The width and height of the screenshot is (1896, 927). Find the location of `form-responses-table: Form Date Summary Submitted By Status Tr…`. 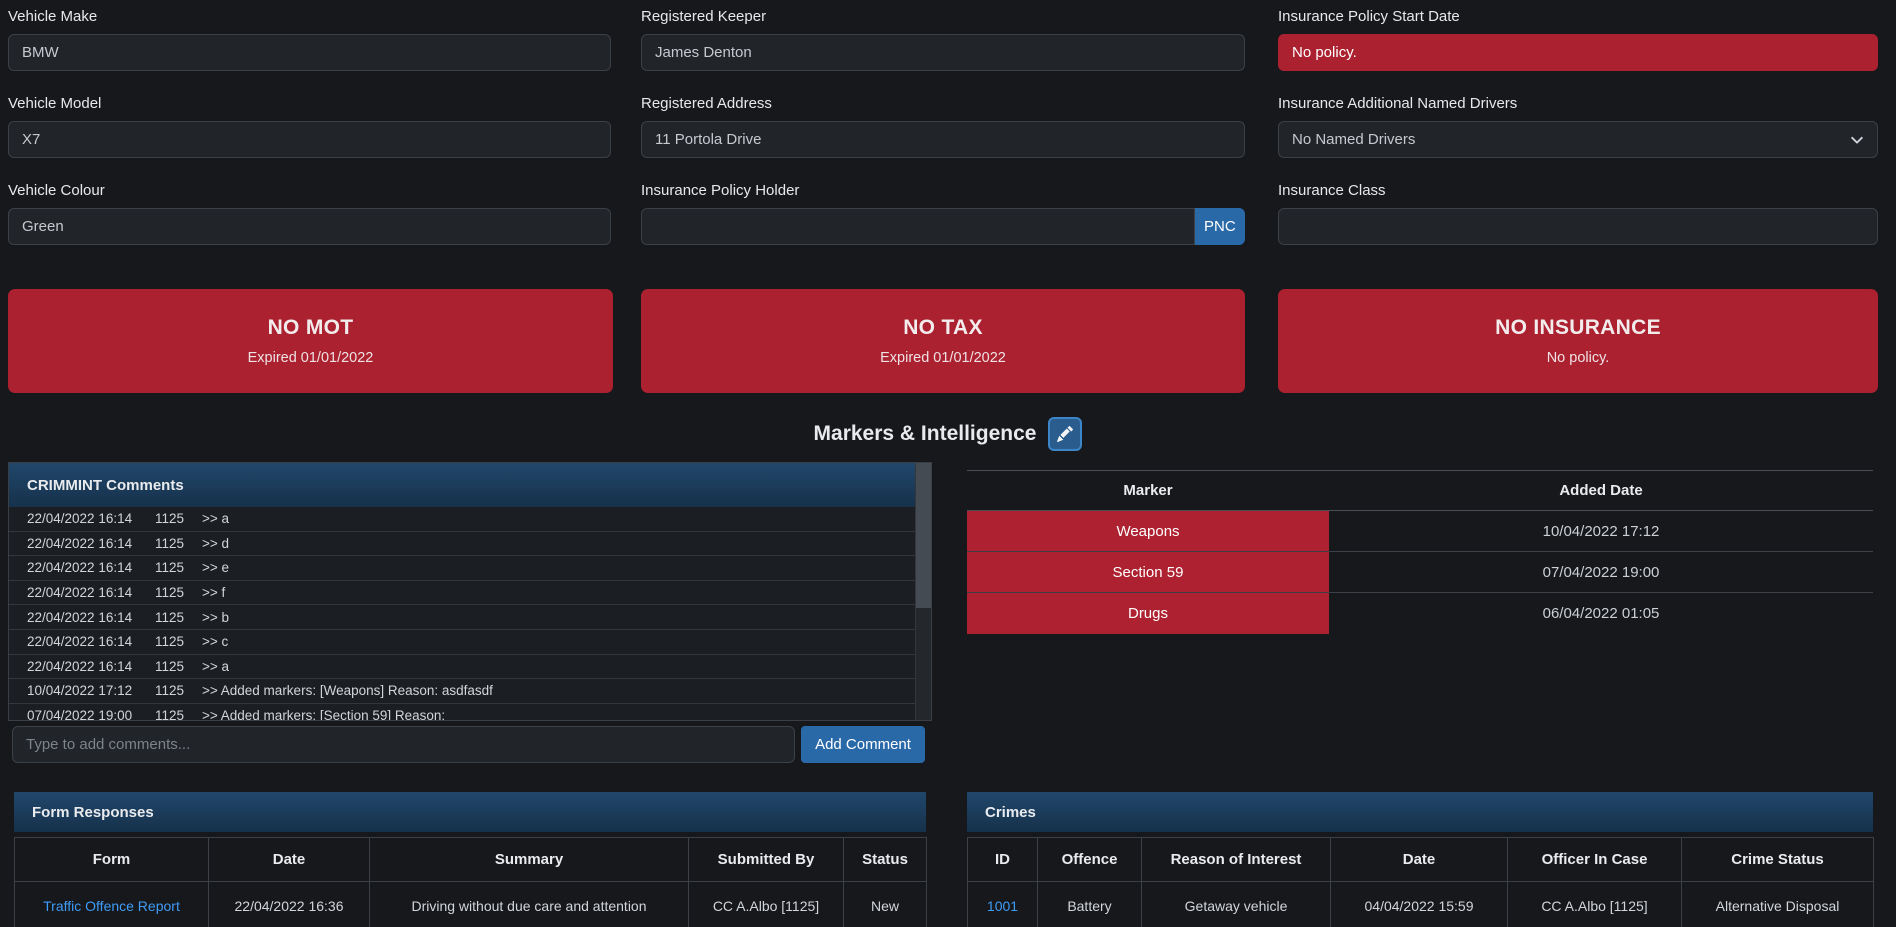

form-responses-table: Form Date Summary Submitted By Status Tr… is located at coordinates (470, 882).